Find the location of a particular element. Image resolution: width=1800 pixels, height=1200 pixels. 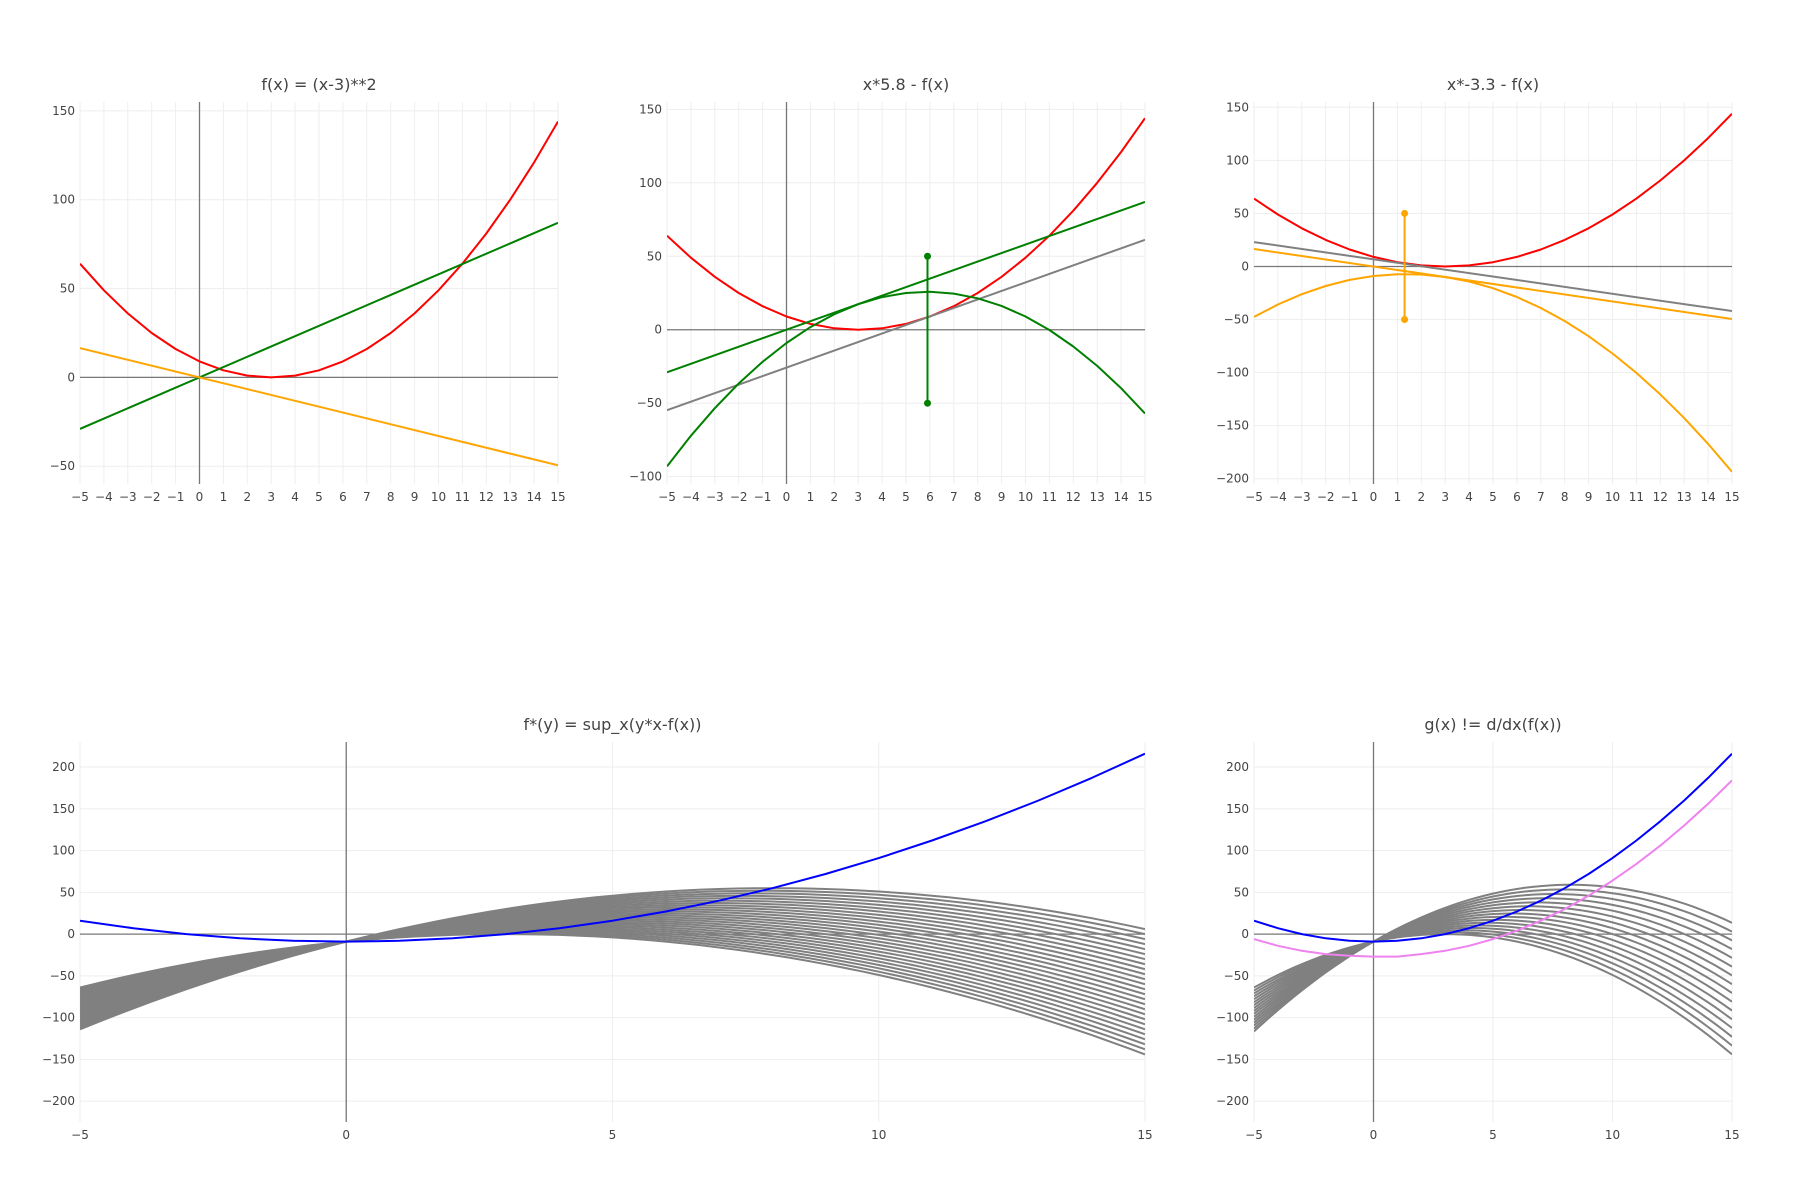

y-tick-label: 200 is located at coordinates (1237, 767).